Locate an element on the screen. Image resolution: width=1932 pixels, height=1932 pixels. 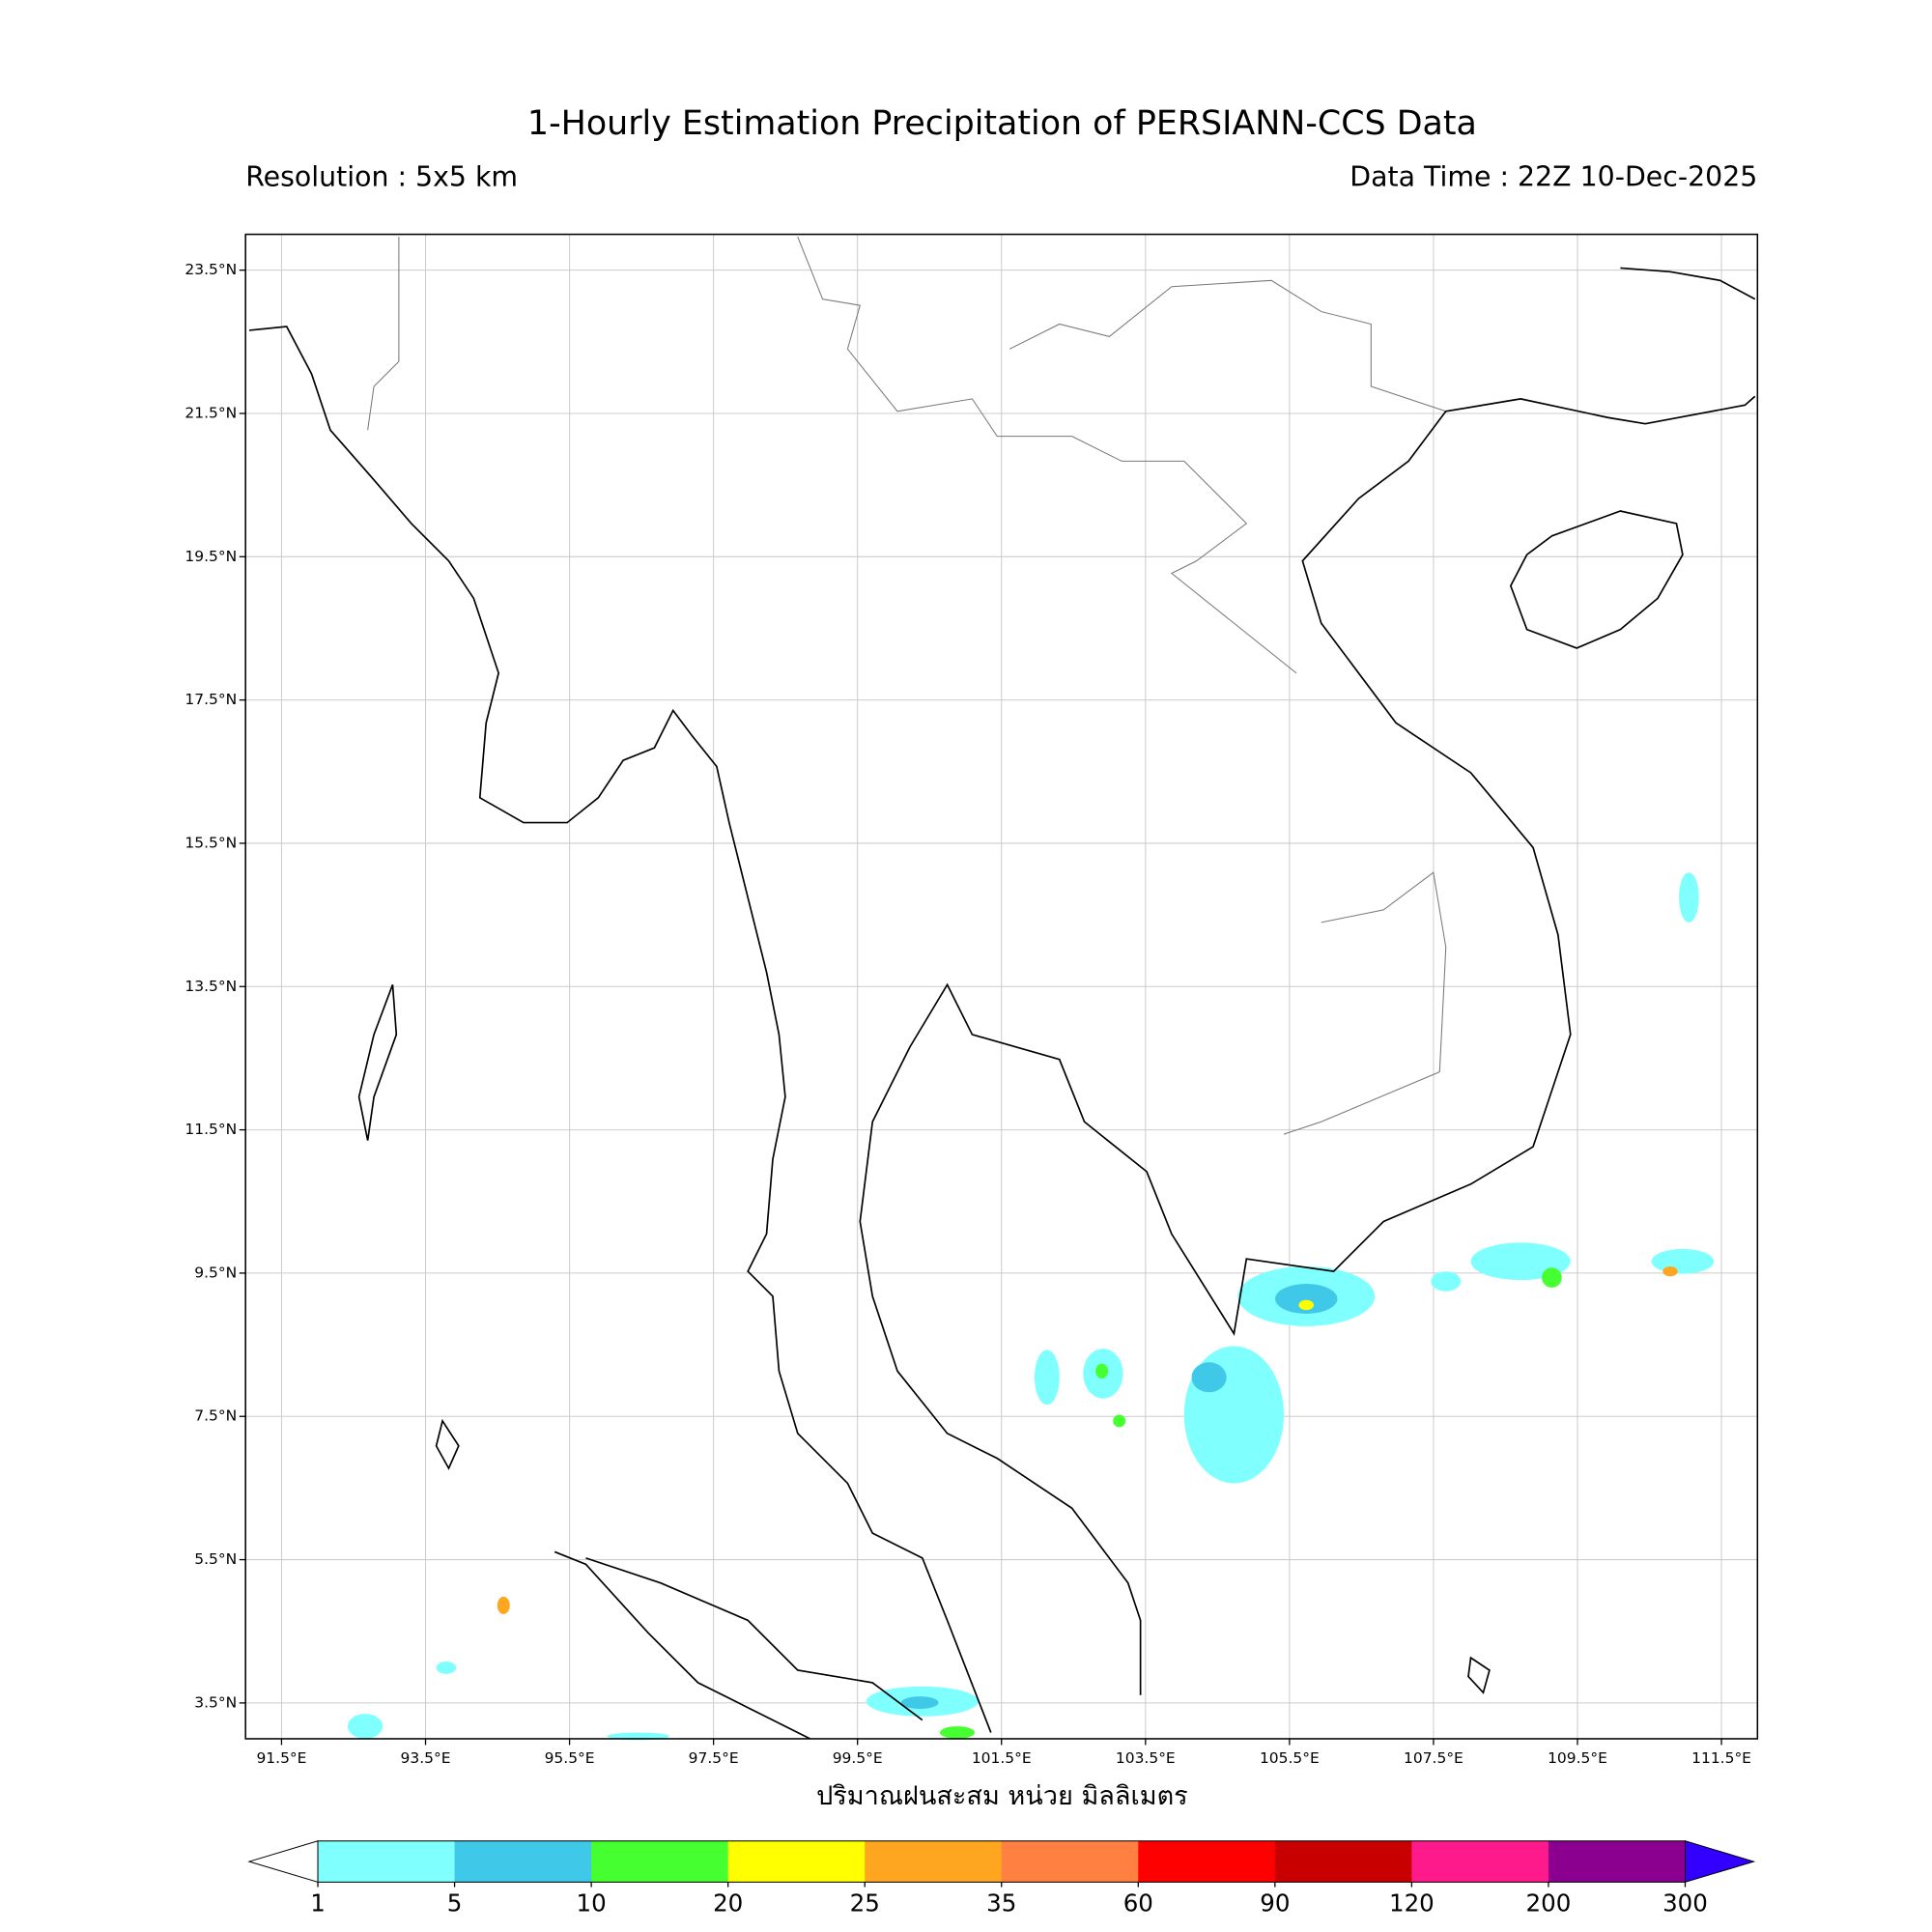
y-tick-label: 7.5°N is located at coordinates (215, 1416).